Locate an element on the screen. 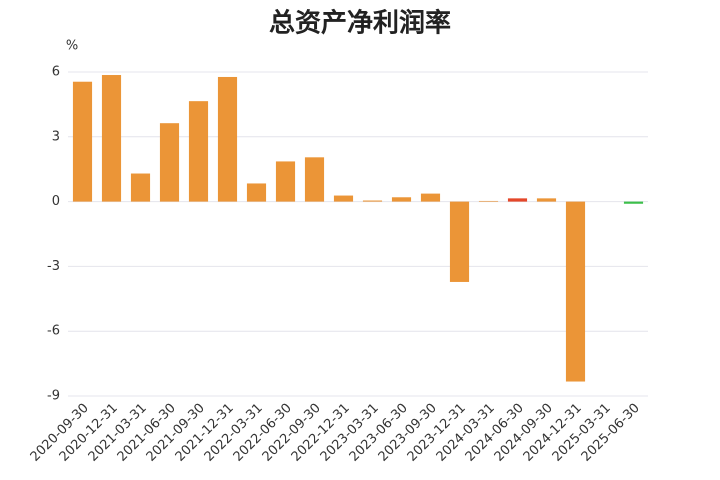 This screenshot has width=720, height=480. y-unit: % is located at coordinates (72, 46).